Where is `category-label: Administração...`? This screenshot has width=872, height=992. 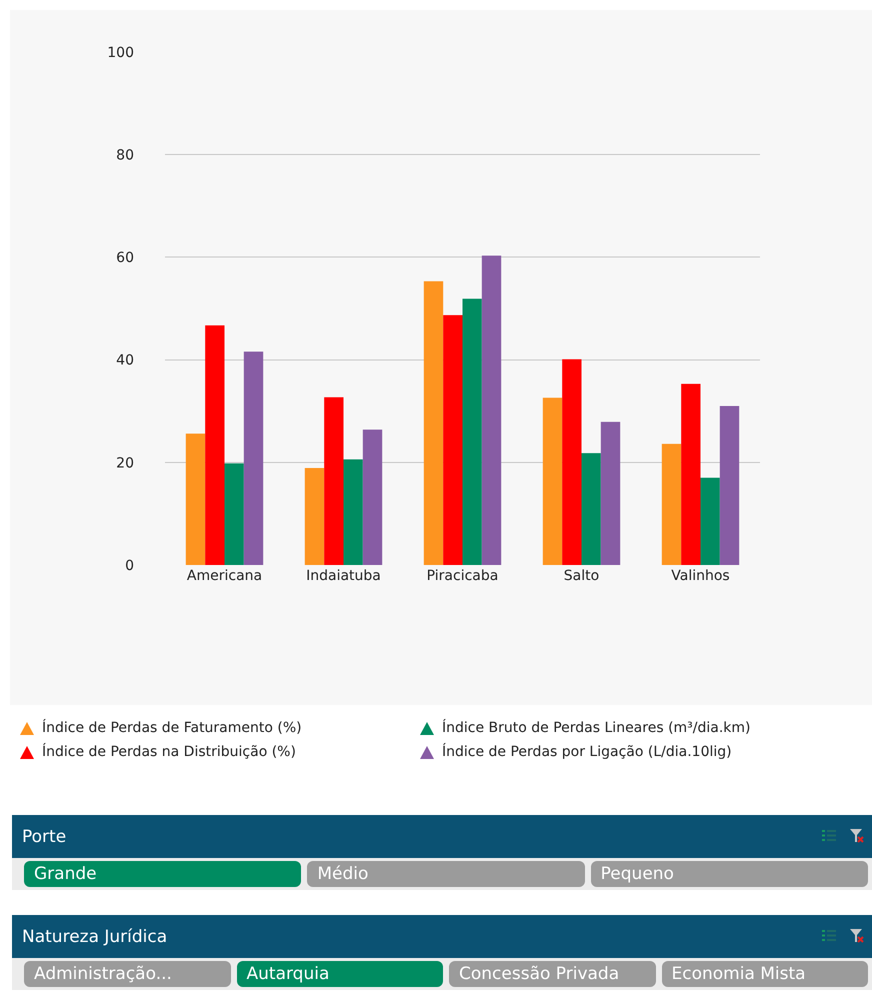
category-label: Administração... is located at coordinates (127, 974).